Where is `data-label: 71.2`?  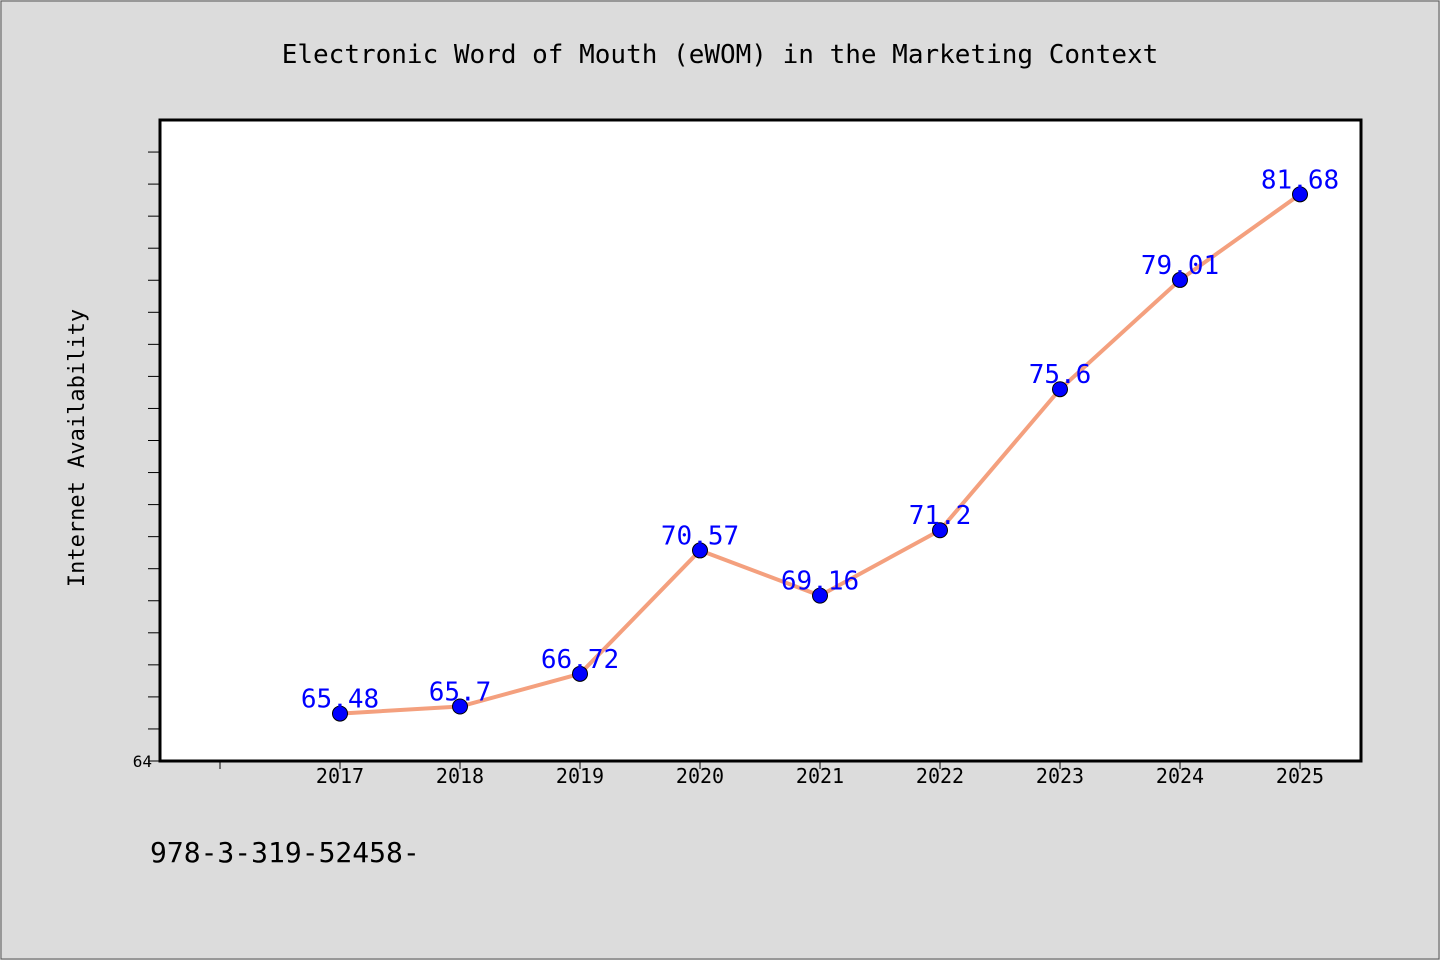 data-label: 71.2 is located at coordinates (940, 516).